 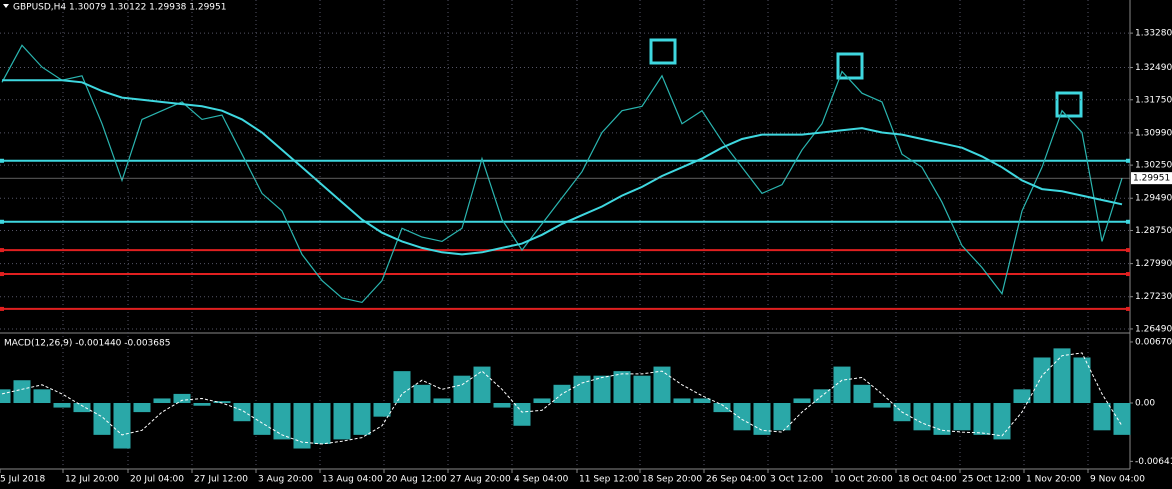 What do you see at coordinates (1153, 199) in the screenshot?
I see `y-tick-label: 1.29490` at bounding box center [1153, 199].